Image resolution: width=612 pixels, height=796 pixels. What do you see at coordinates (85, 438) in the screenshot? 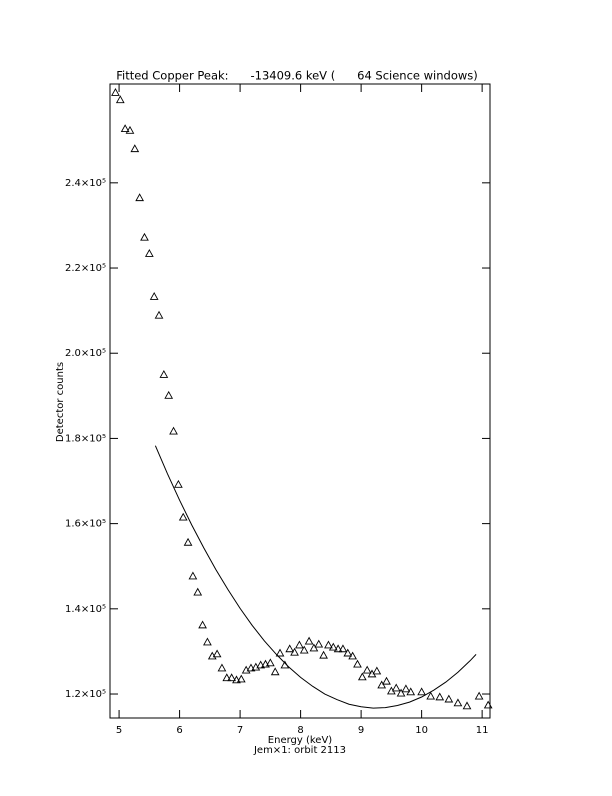
I see `y-tick-label: 1.8×10⁵` at bounding box center [85, 438].